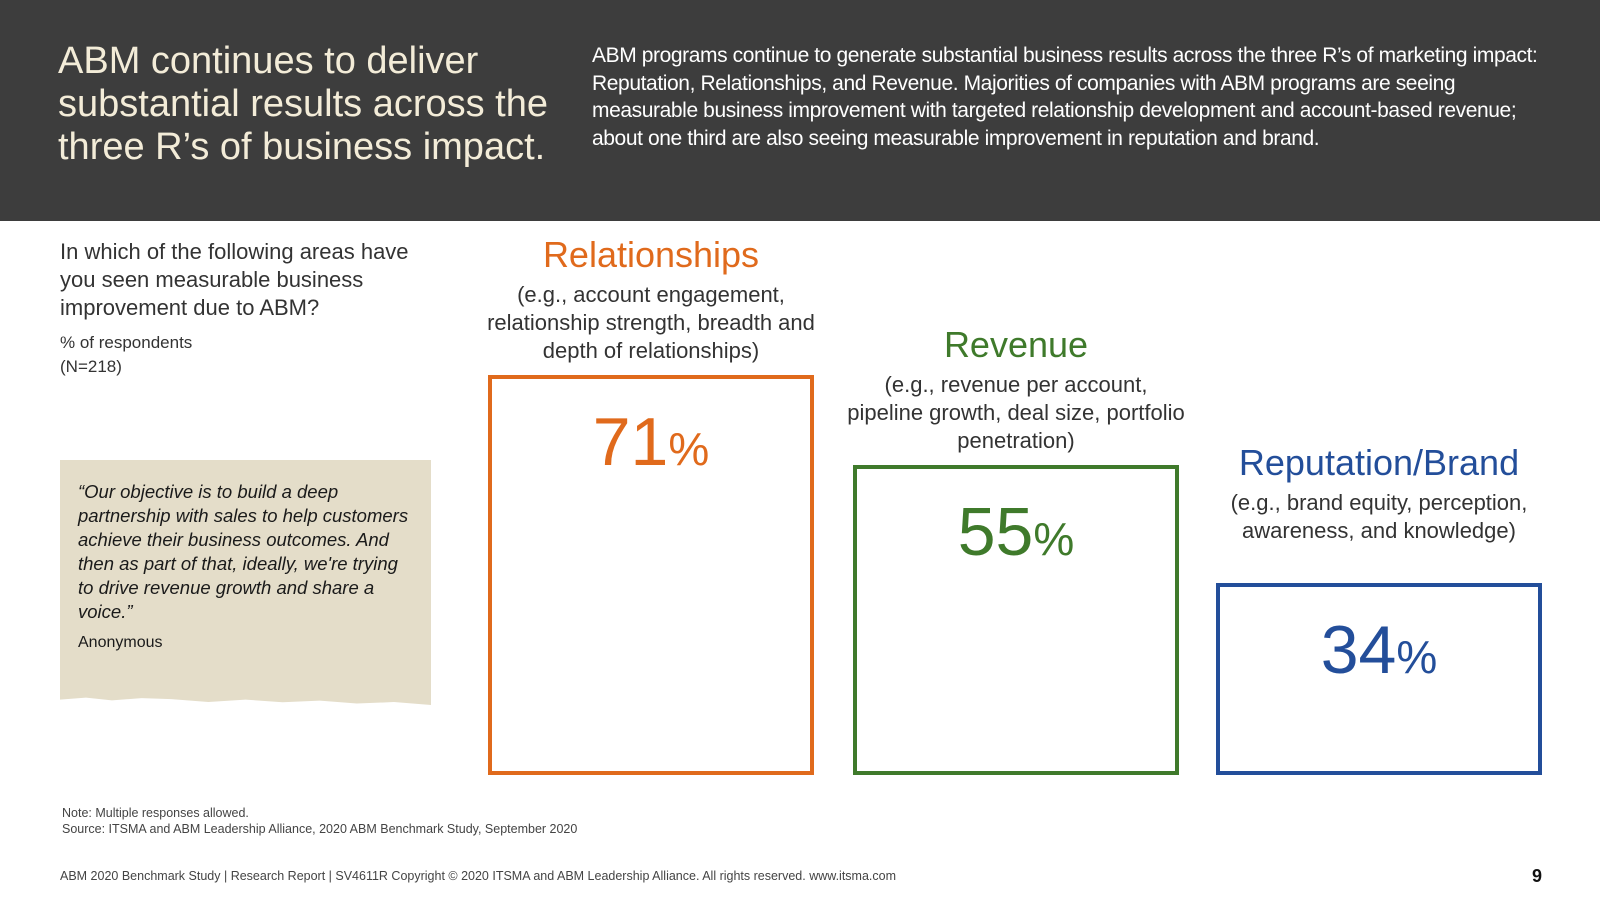 Image resolution: width=1600 pixels, height=900 pixels. I want to click on value-number: 34, so click(1358, 650).